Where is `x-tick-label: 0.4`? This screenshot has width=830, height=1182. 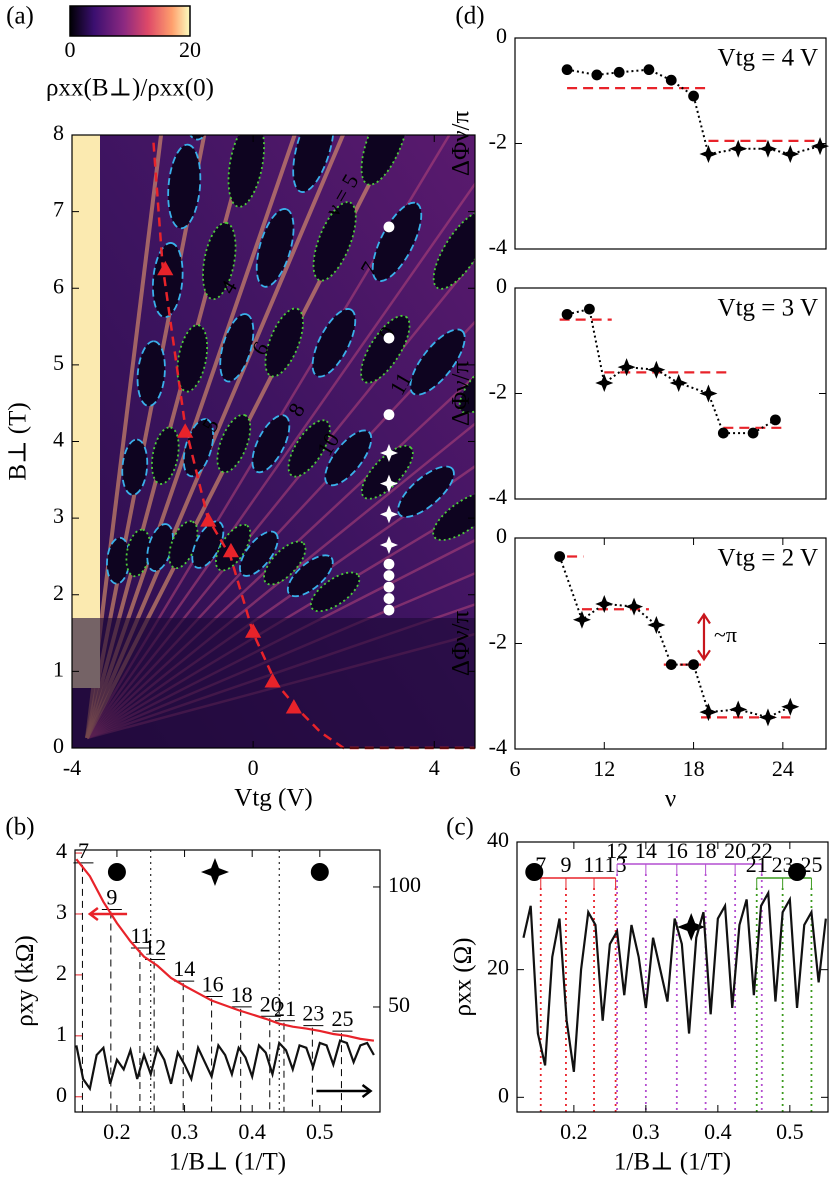 x-tick-label: 0.4 is located at coordinates (252, 1131).